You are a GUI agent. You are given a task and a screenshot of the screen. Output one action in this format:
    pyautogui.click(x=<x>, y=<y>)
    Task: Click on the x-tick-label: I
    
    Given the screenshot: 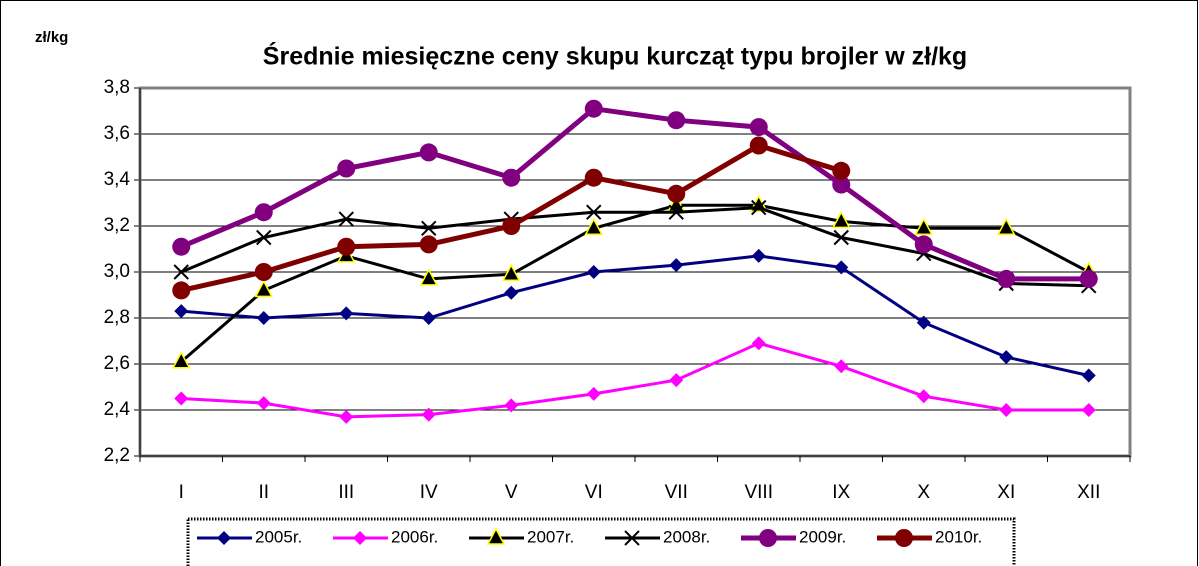 What is the action you would take?
    pyautogui.click(x=181, y=492)
    